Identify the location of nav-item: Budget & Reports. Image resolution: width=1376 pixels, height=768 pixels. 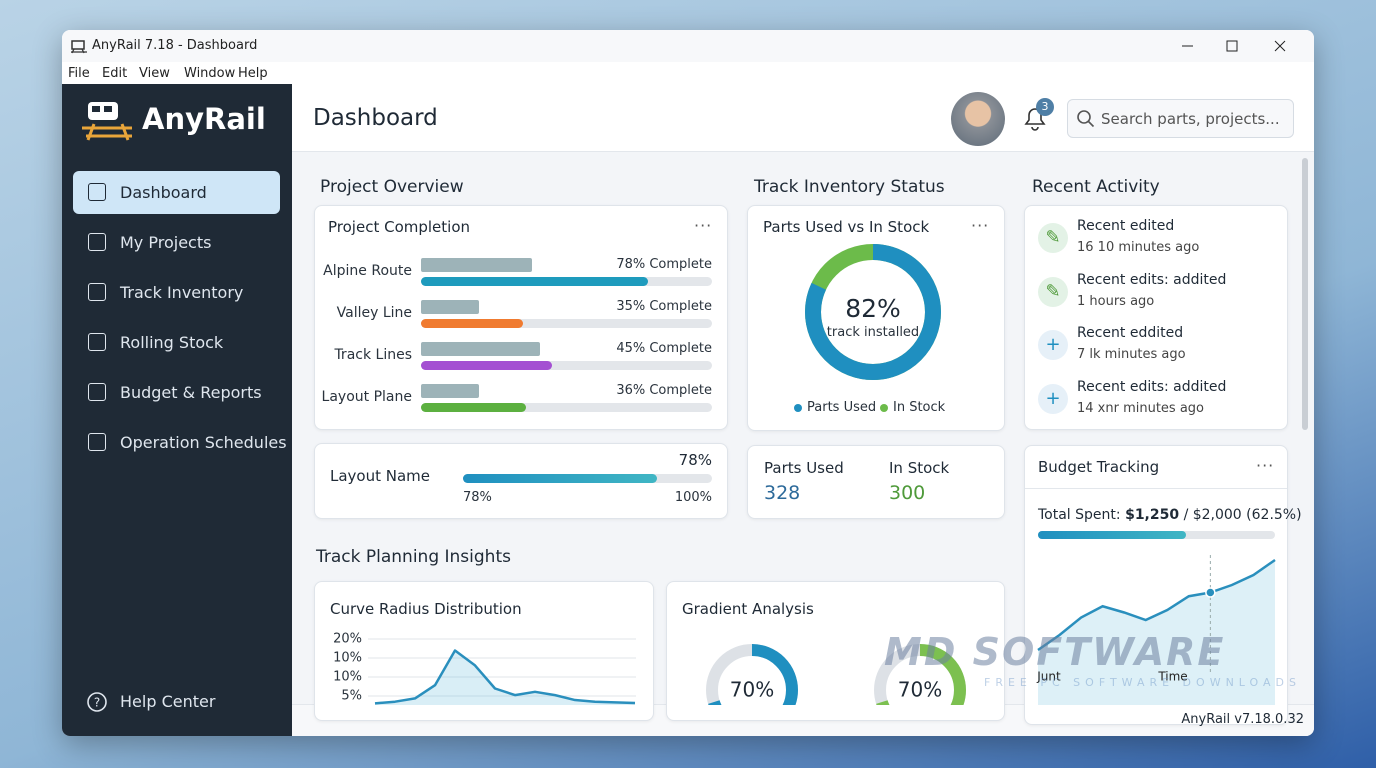
(191, 392).